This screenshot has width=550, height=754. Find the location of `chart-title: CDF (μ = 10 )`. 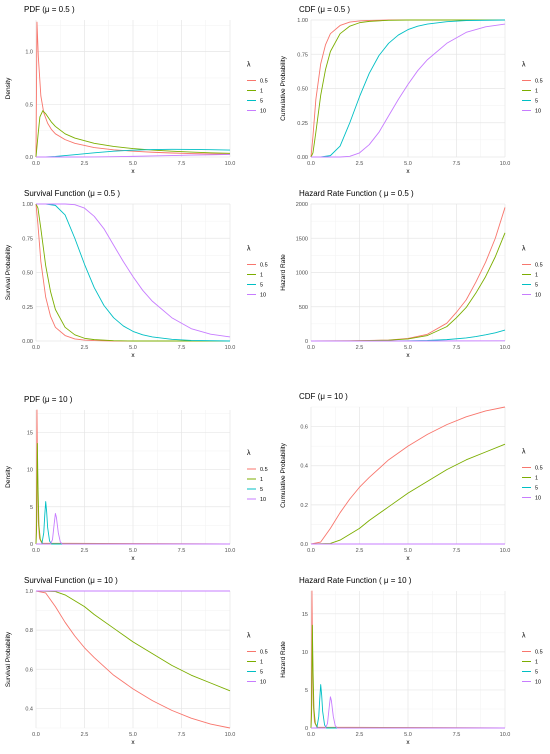

chart-title: CDF (μ = 10 ) is located at coordinates (323, 396).